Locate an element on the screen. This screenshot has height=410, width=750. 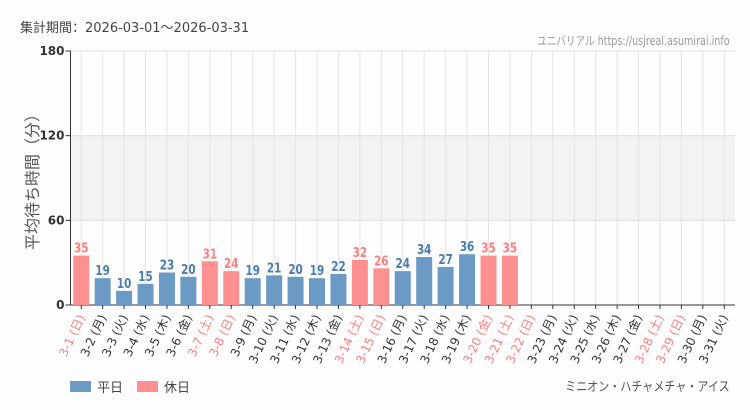
data-label: 23 is located at coordinates (167, 264).